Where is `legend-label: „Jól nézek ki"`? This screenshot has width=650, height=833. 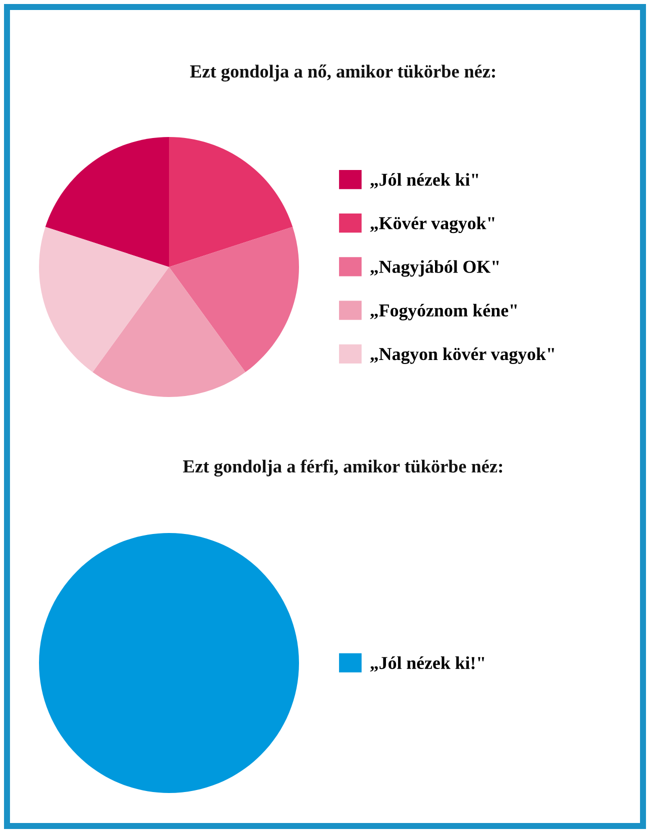 legend-label: „Jól nézek ki" is located at coordinates (424, 180).